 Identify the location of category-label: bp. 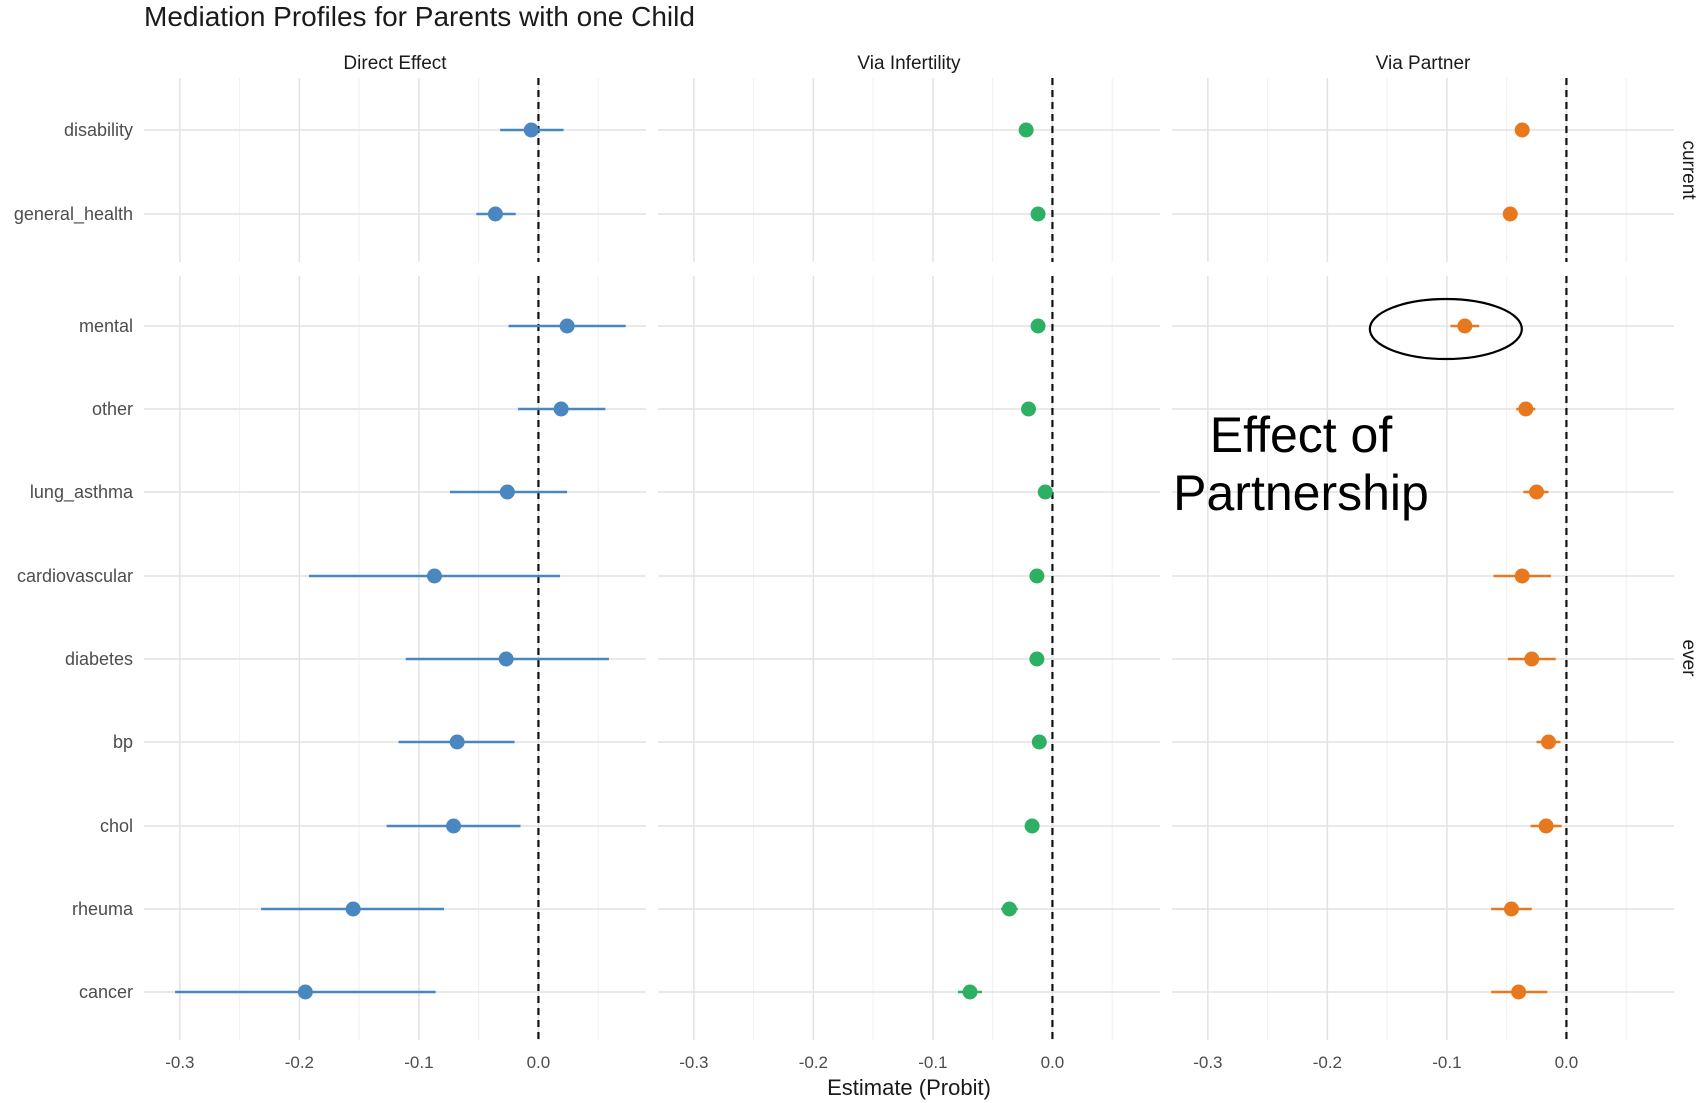
(123, 742).